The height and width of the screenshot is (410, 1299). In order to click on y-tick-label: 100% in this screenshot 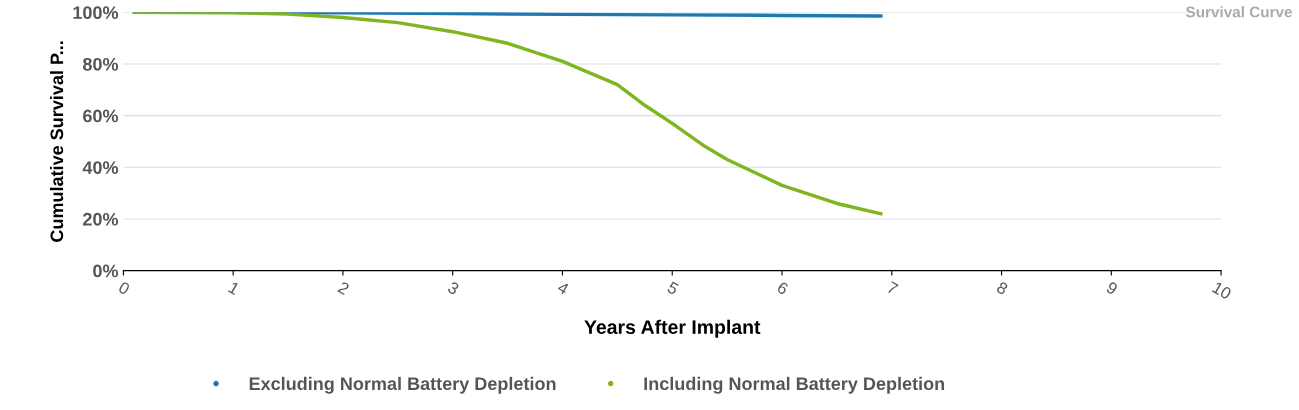, I will do `click(96, 13)`.